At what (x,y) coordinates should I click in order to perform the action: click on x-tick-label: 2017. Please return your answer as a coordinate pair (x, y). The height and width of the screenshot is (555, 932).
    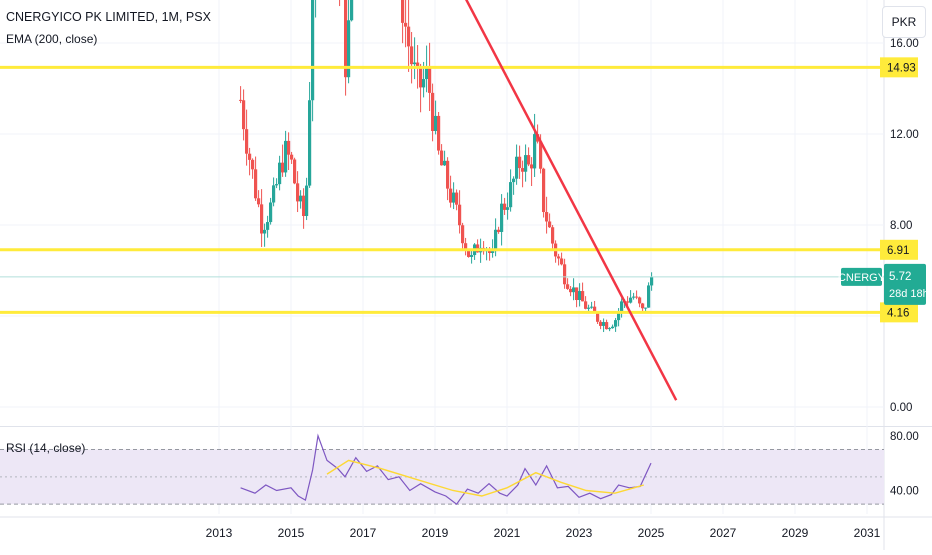
    Looking at the image, I should click on (363, 533).